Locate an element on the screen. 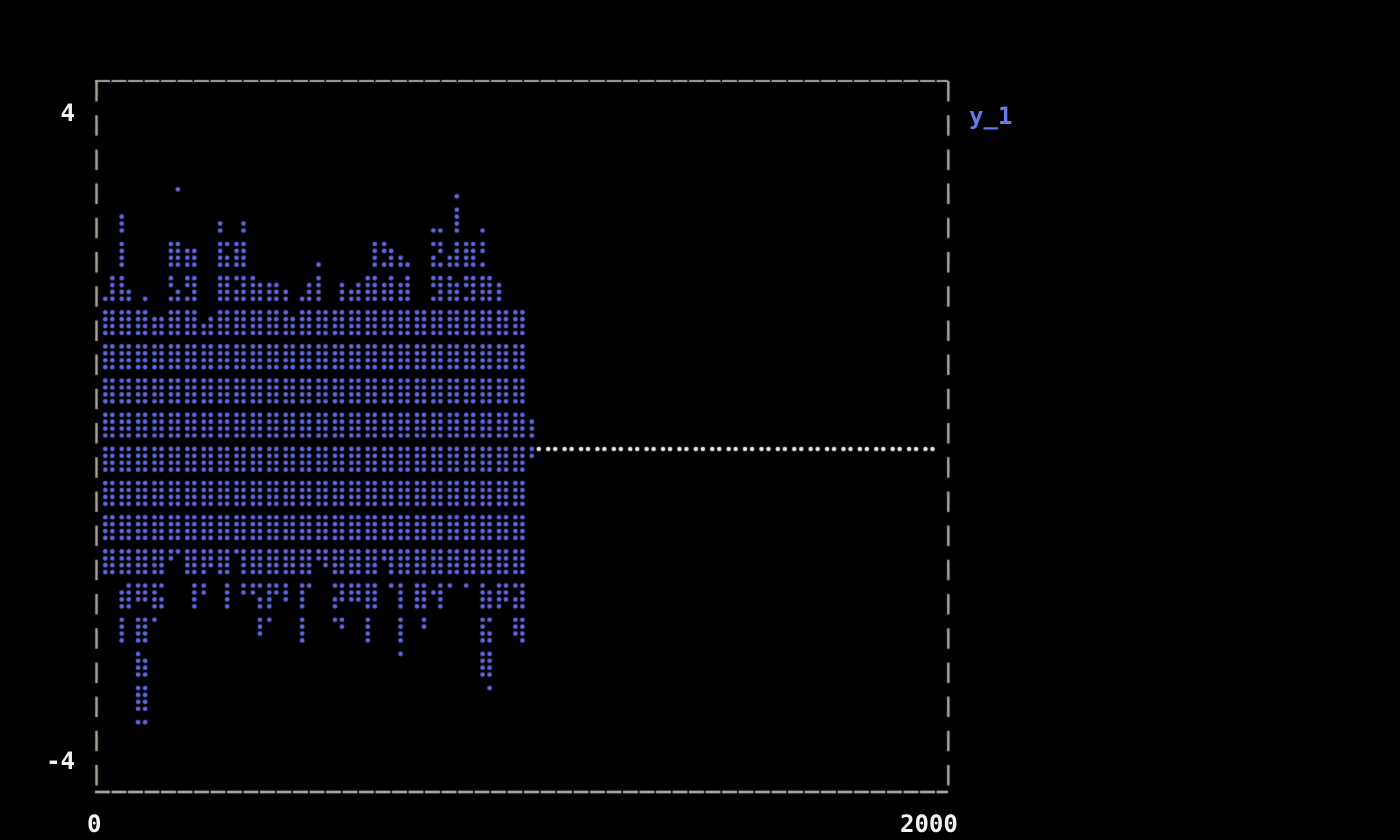 This screenshot has height=840, width=1400. y-axis-tick-min: -4 is located at coordinates (60, 761).